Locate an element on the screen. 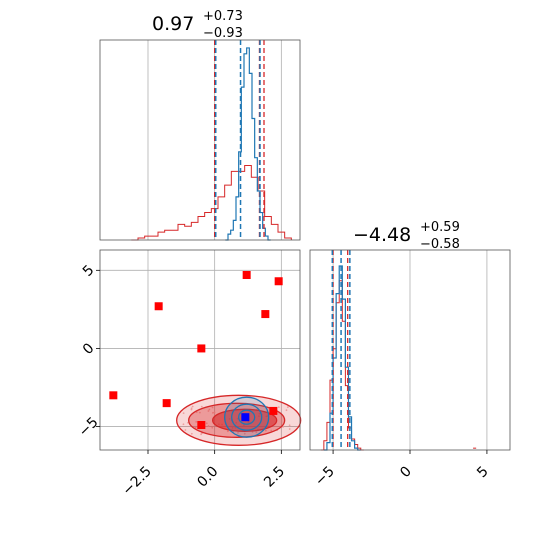 Image resolution: width=550 pixels, height=550 pixels. title-param-1: 0.97 +0.73 −0.93 is located at coordinates (197, 25).